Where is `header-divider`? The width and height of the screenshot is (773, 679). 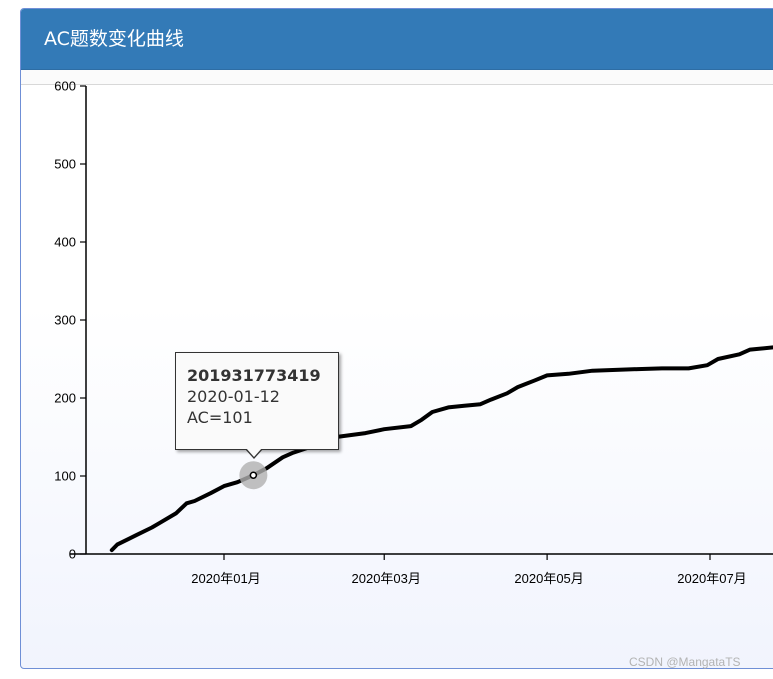 header-divider is located at coordinates (397, 77).